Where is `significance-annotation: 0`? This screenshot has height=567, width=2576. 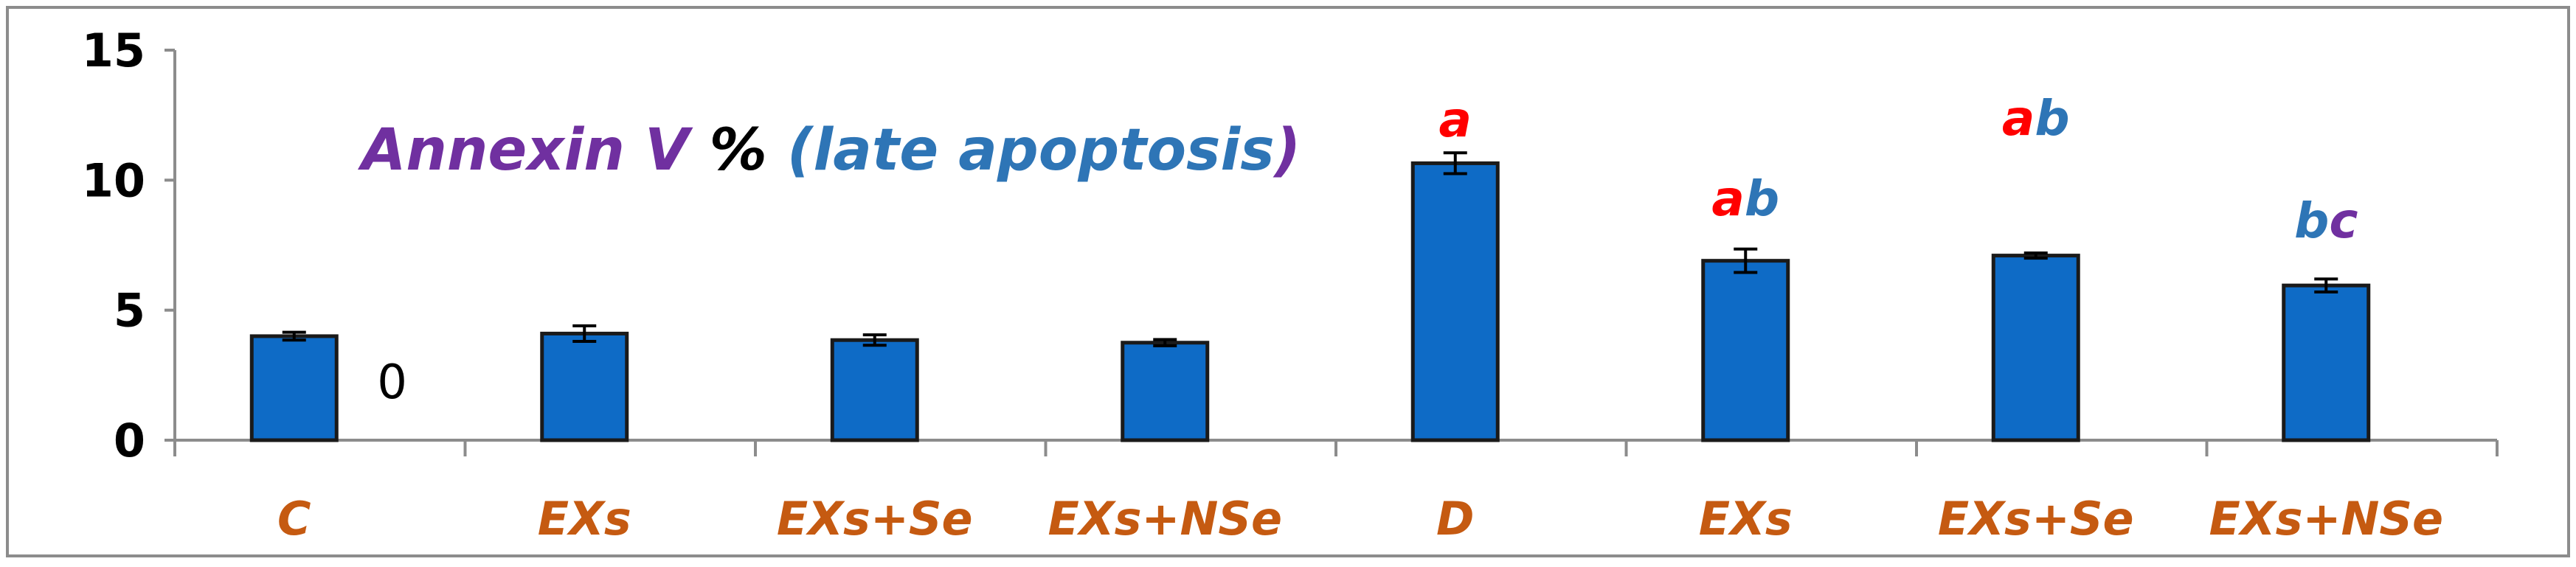 significance-annotation: 0 is located at coordinates (392, 383).